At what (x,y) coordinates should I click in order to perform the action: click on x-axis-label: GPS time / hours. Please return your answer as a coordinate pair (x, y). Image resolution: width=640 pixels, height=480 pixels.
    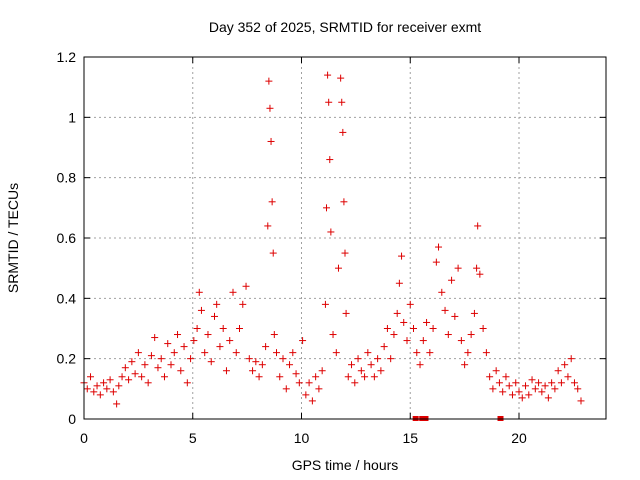
    Looking at the image, I should click on (345, 465).